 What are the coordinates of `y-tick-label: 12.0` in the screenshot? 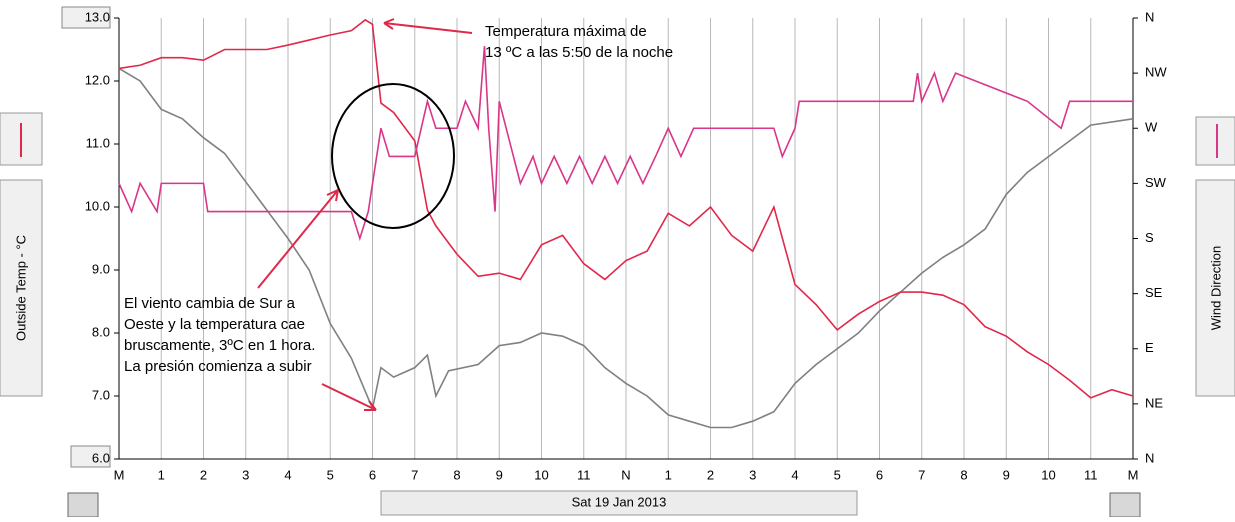 It's located at (97, 79).